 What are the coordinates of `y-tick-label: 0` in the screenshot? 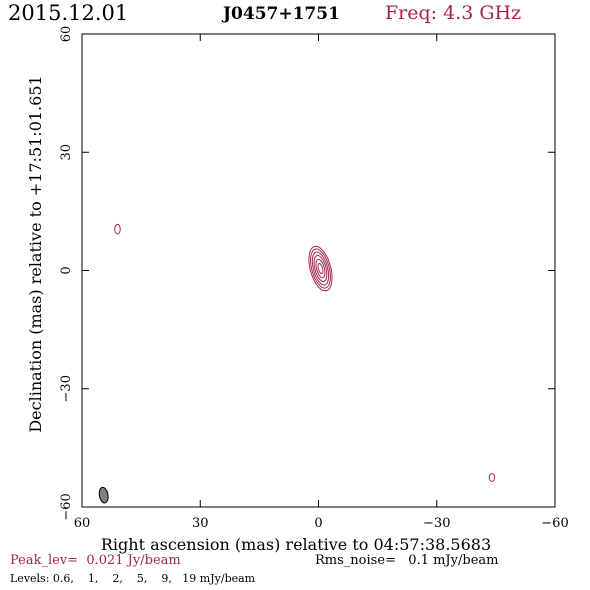 It's located at (66, 270).